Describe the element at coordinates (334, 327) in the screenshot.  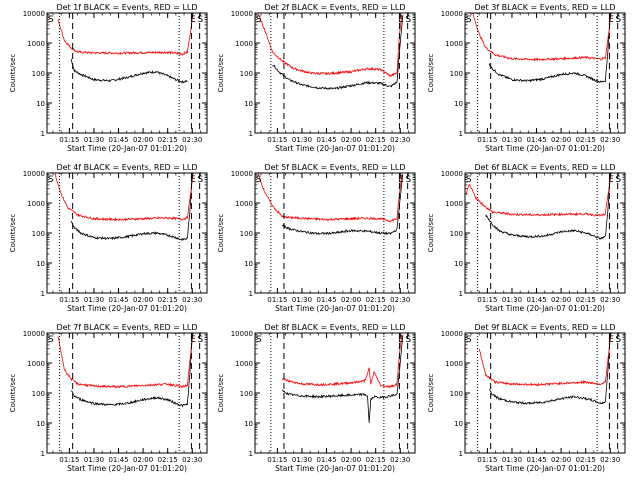
I see `panel-title: Det 8f BLACK = Events, RED = LLD` at that location.